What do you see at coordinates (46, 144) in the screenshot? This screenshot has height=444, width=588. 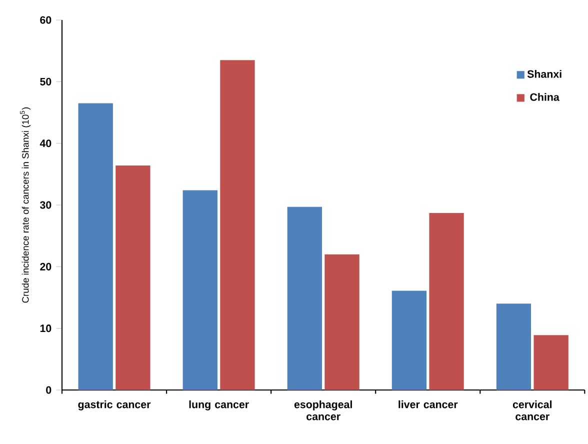 I see `y-tick-label: 40` at bounding box center [46, 144].